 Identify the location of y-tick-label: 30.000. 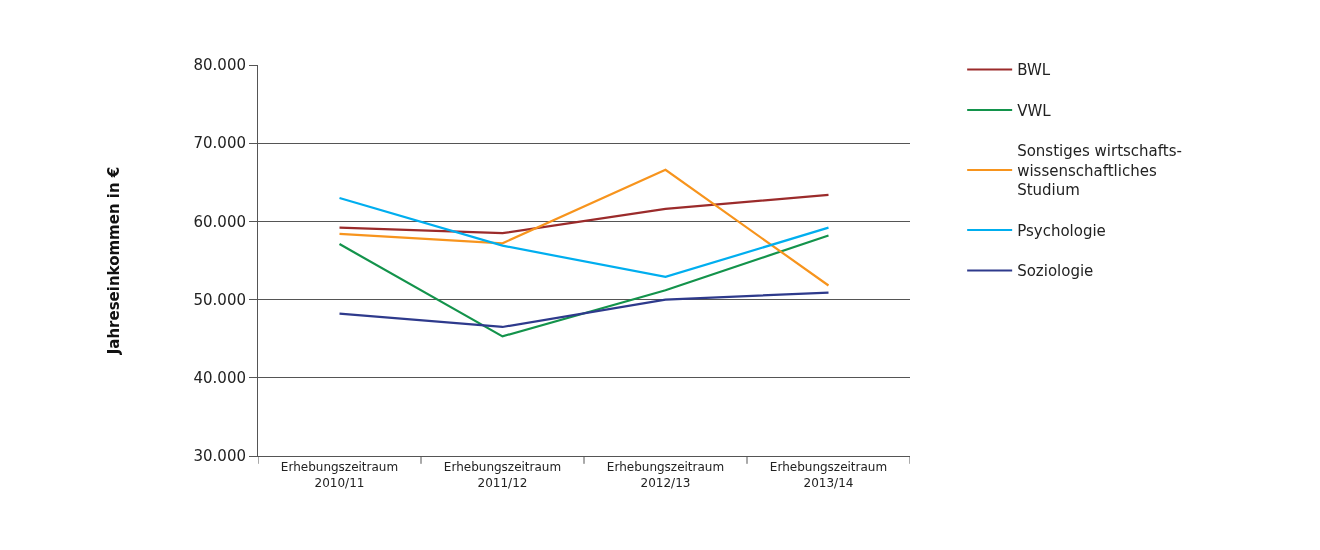
(219, 456).